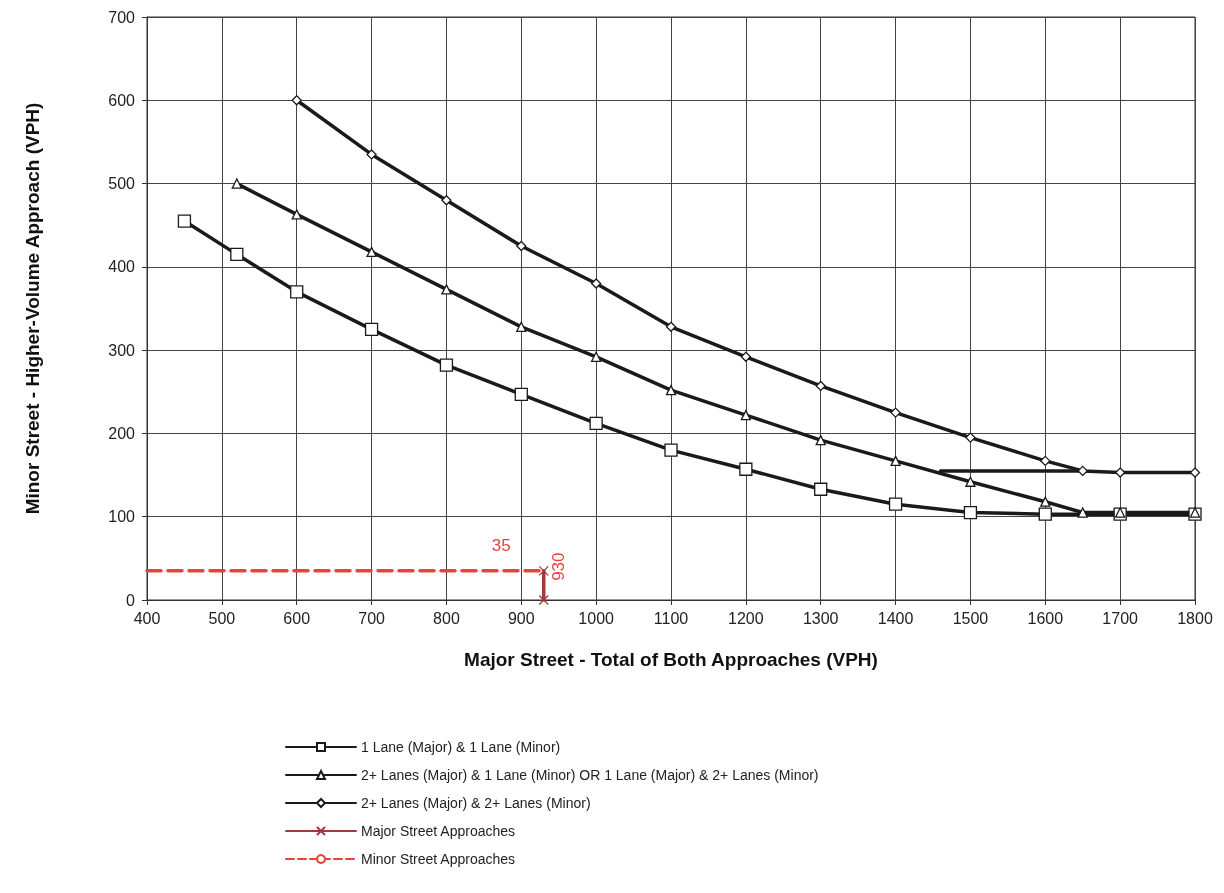  I want to click on x-tick-label: 1500, so click(970, 618).